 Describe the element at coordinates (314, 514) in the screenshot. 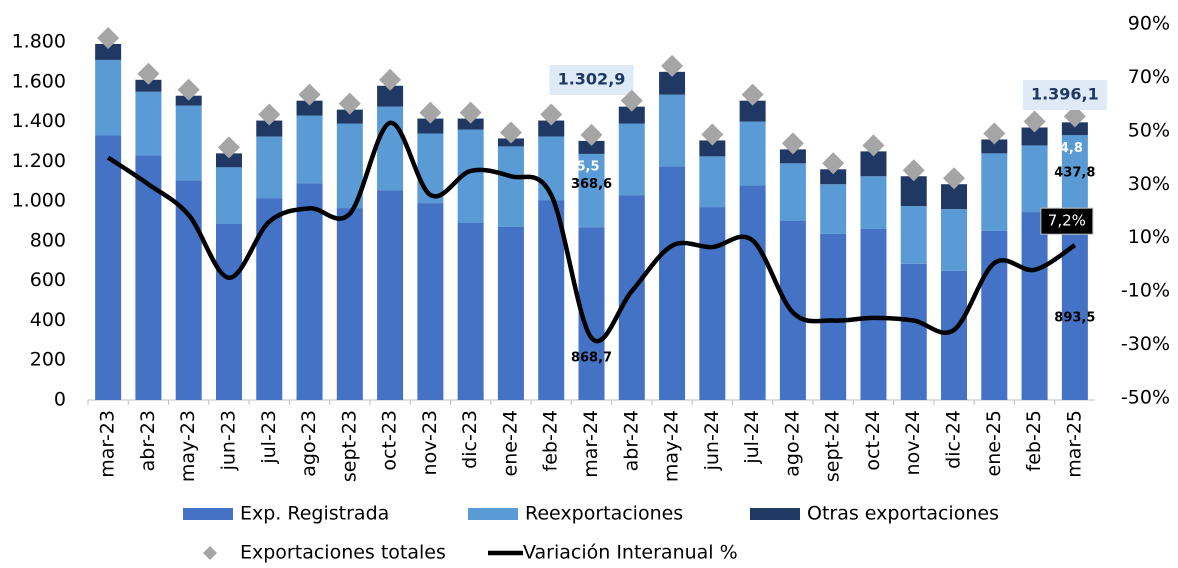

I see `legend-label: Exp. Registrada` at that location.